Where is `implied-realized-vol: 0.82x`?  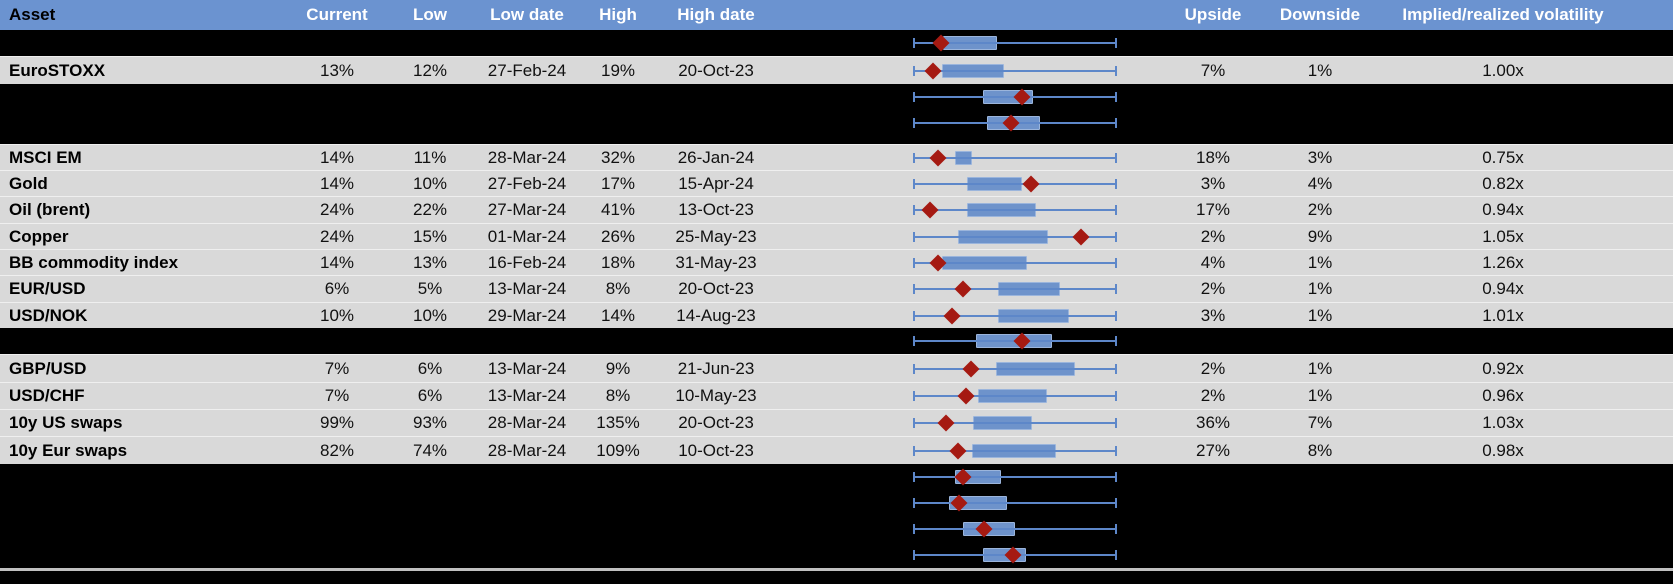
implied-realized-vol: 0.82x is located at coordinates (1503, 183).